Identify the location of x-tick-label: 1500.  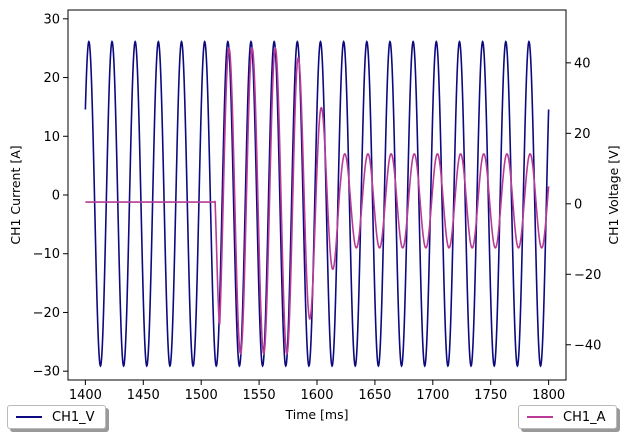
(201, 395).